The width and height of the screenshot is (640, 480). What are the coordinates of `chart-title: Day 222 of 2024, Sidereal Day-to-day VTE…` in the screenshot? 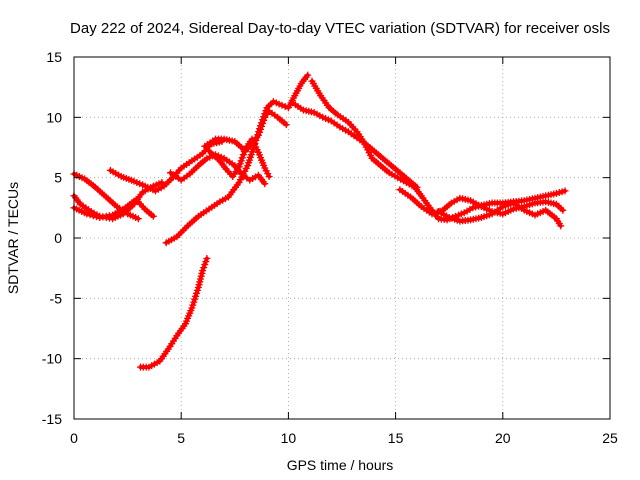 It's located at (340, 28).